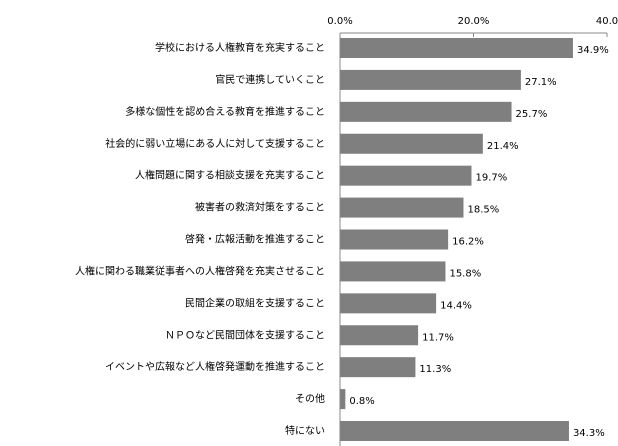  What do you see at coordinates (240, 47) in the screenshot?
I see `category-label: 学校における人権教育を充実すること` at bounding box center [240, 47].